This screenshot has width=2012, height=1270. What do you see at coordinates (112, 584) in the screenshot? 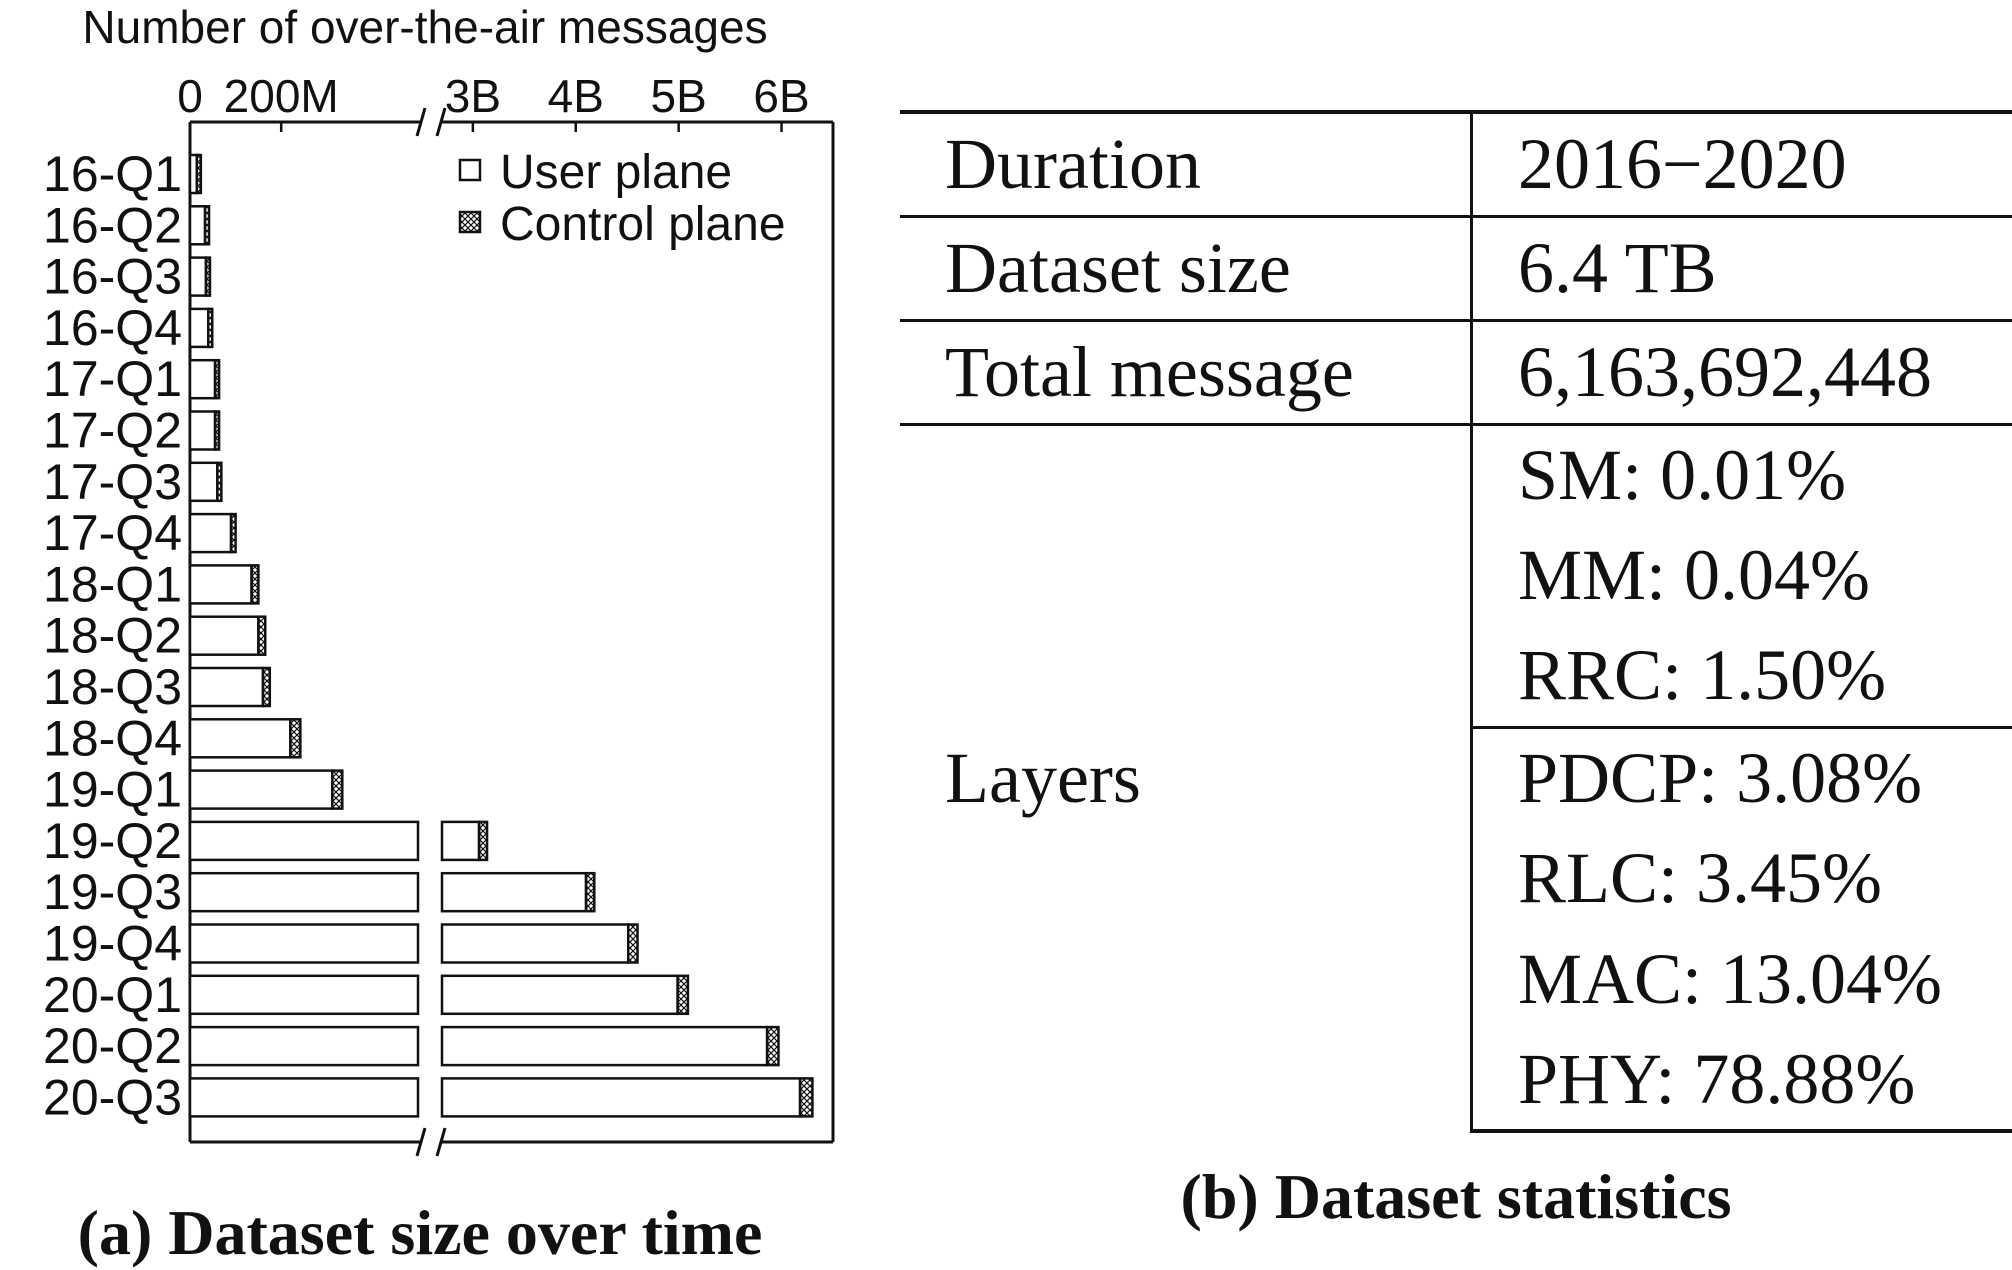
I see `category-label: 18-Q1` at bounding box center [112, 584].